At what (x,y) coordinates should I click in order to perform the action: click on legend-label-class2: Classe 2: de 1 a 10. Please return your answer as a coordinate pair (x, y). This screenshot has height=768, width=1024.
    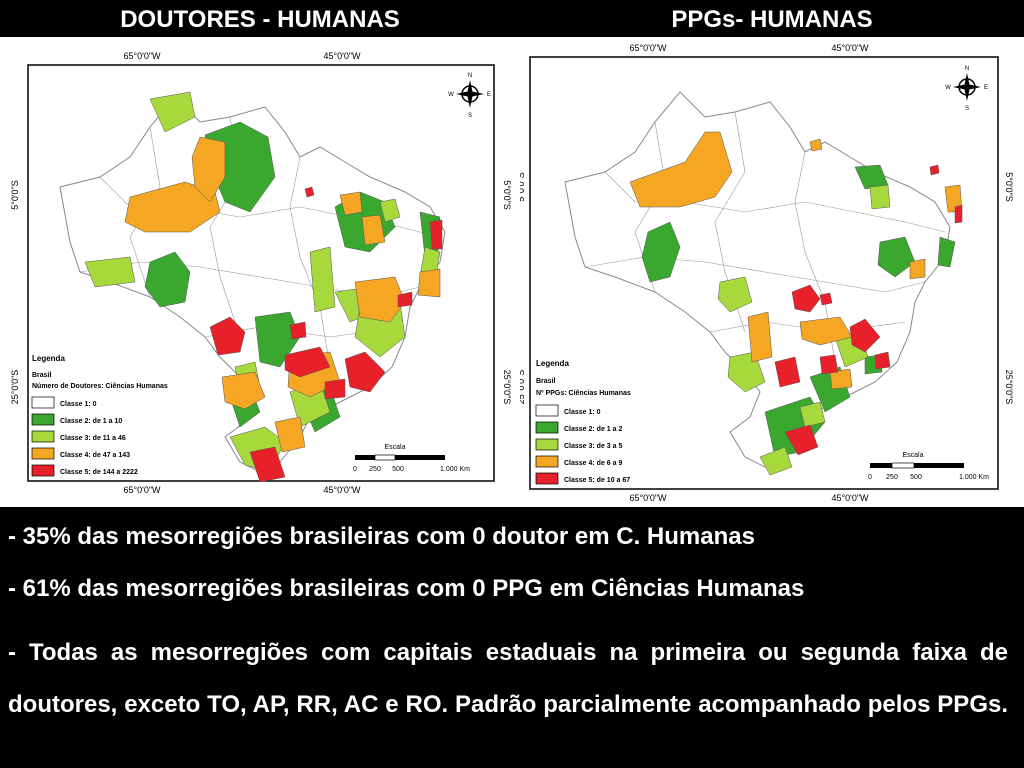
    Looking at the image, I should click on (91, 421).